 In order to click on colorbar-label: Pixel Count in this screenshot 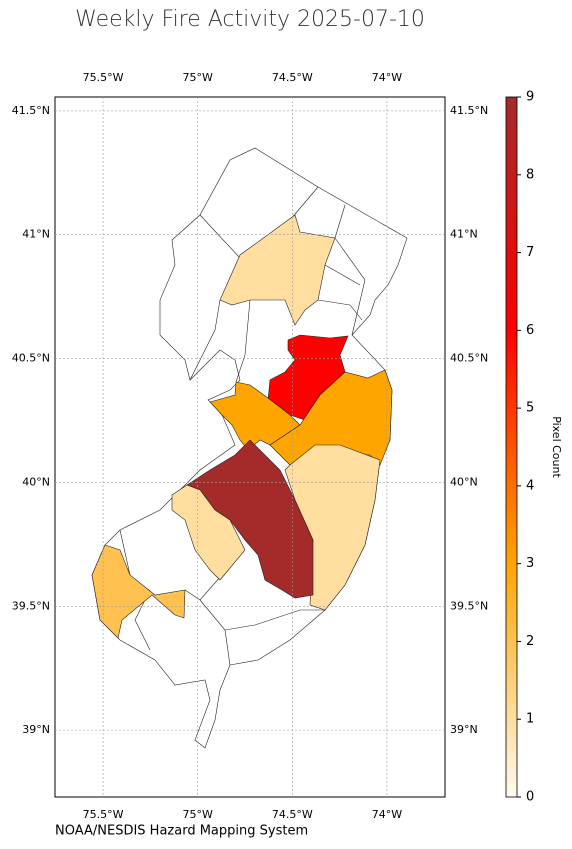, I will do `click(556, 447)`.